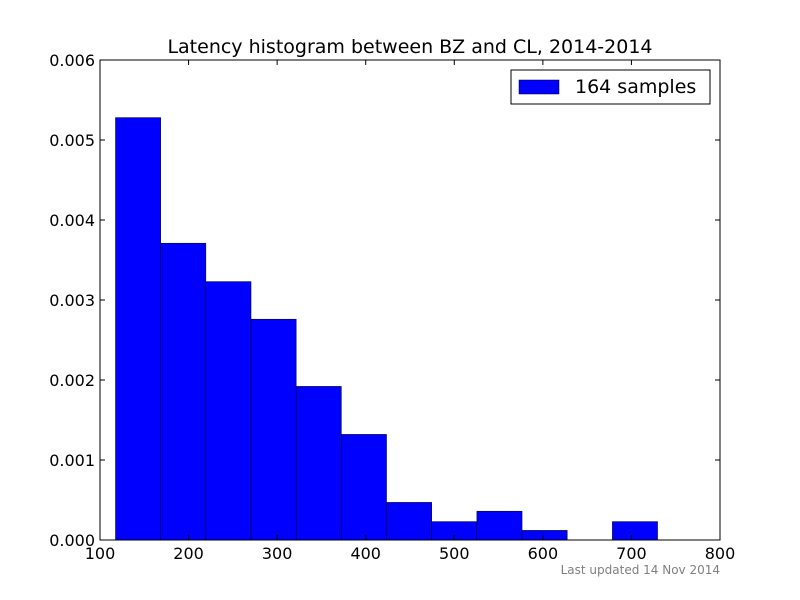 The width and height of the screenshot is (800, 600). What do you see at coordinates (720, 553) in the screenshot?
I see `x-tick-label: 800` at bounding box center [720, 553].